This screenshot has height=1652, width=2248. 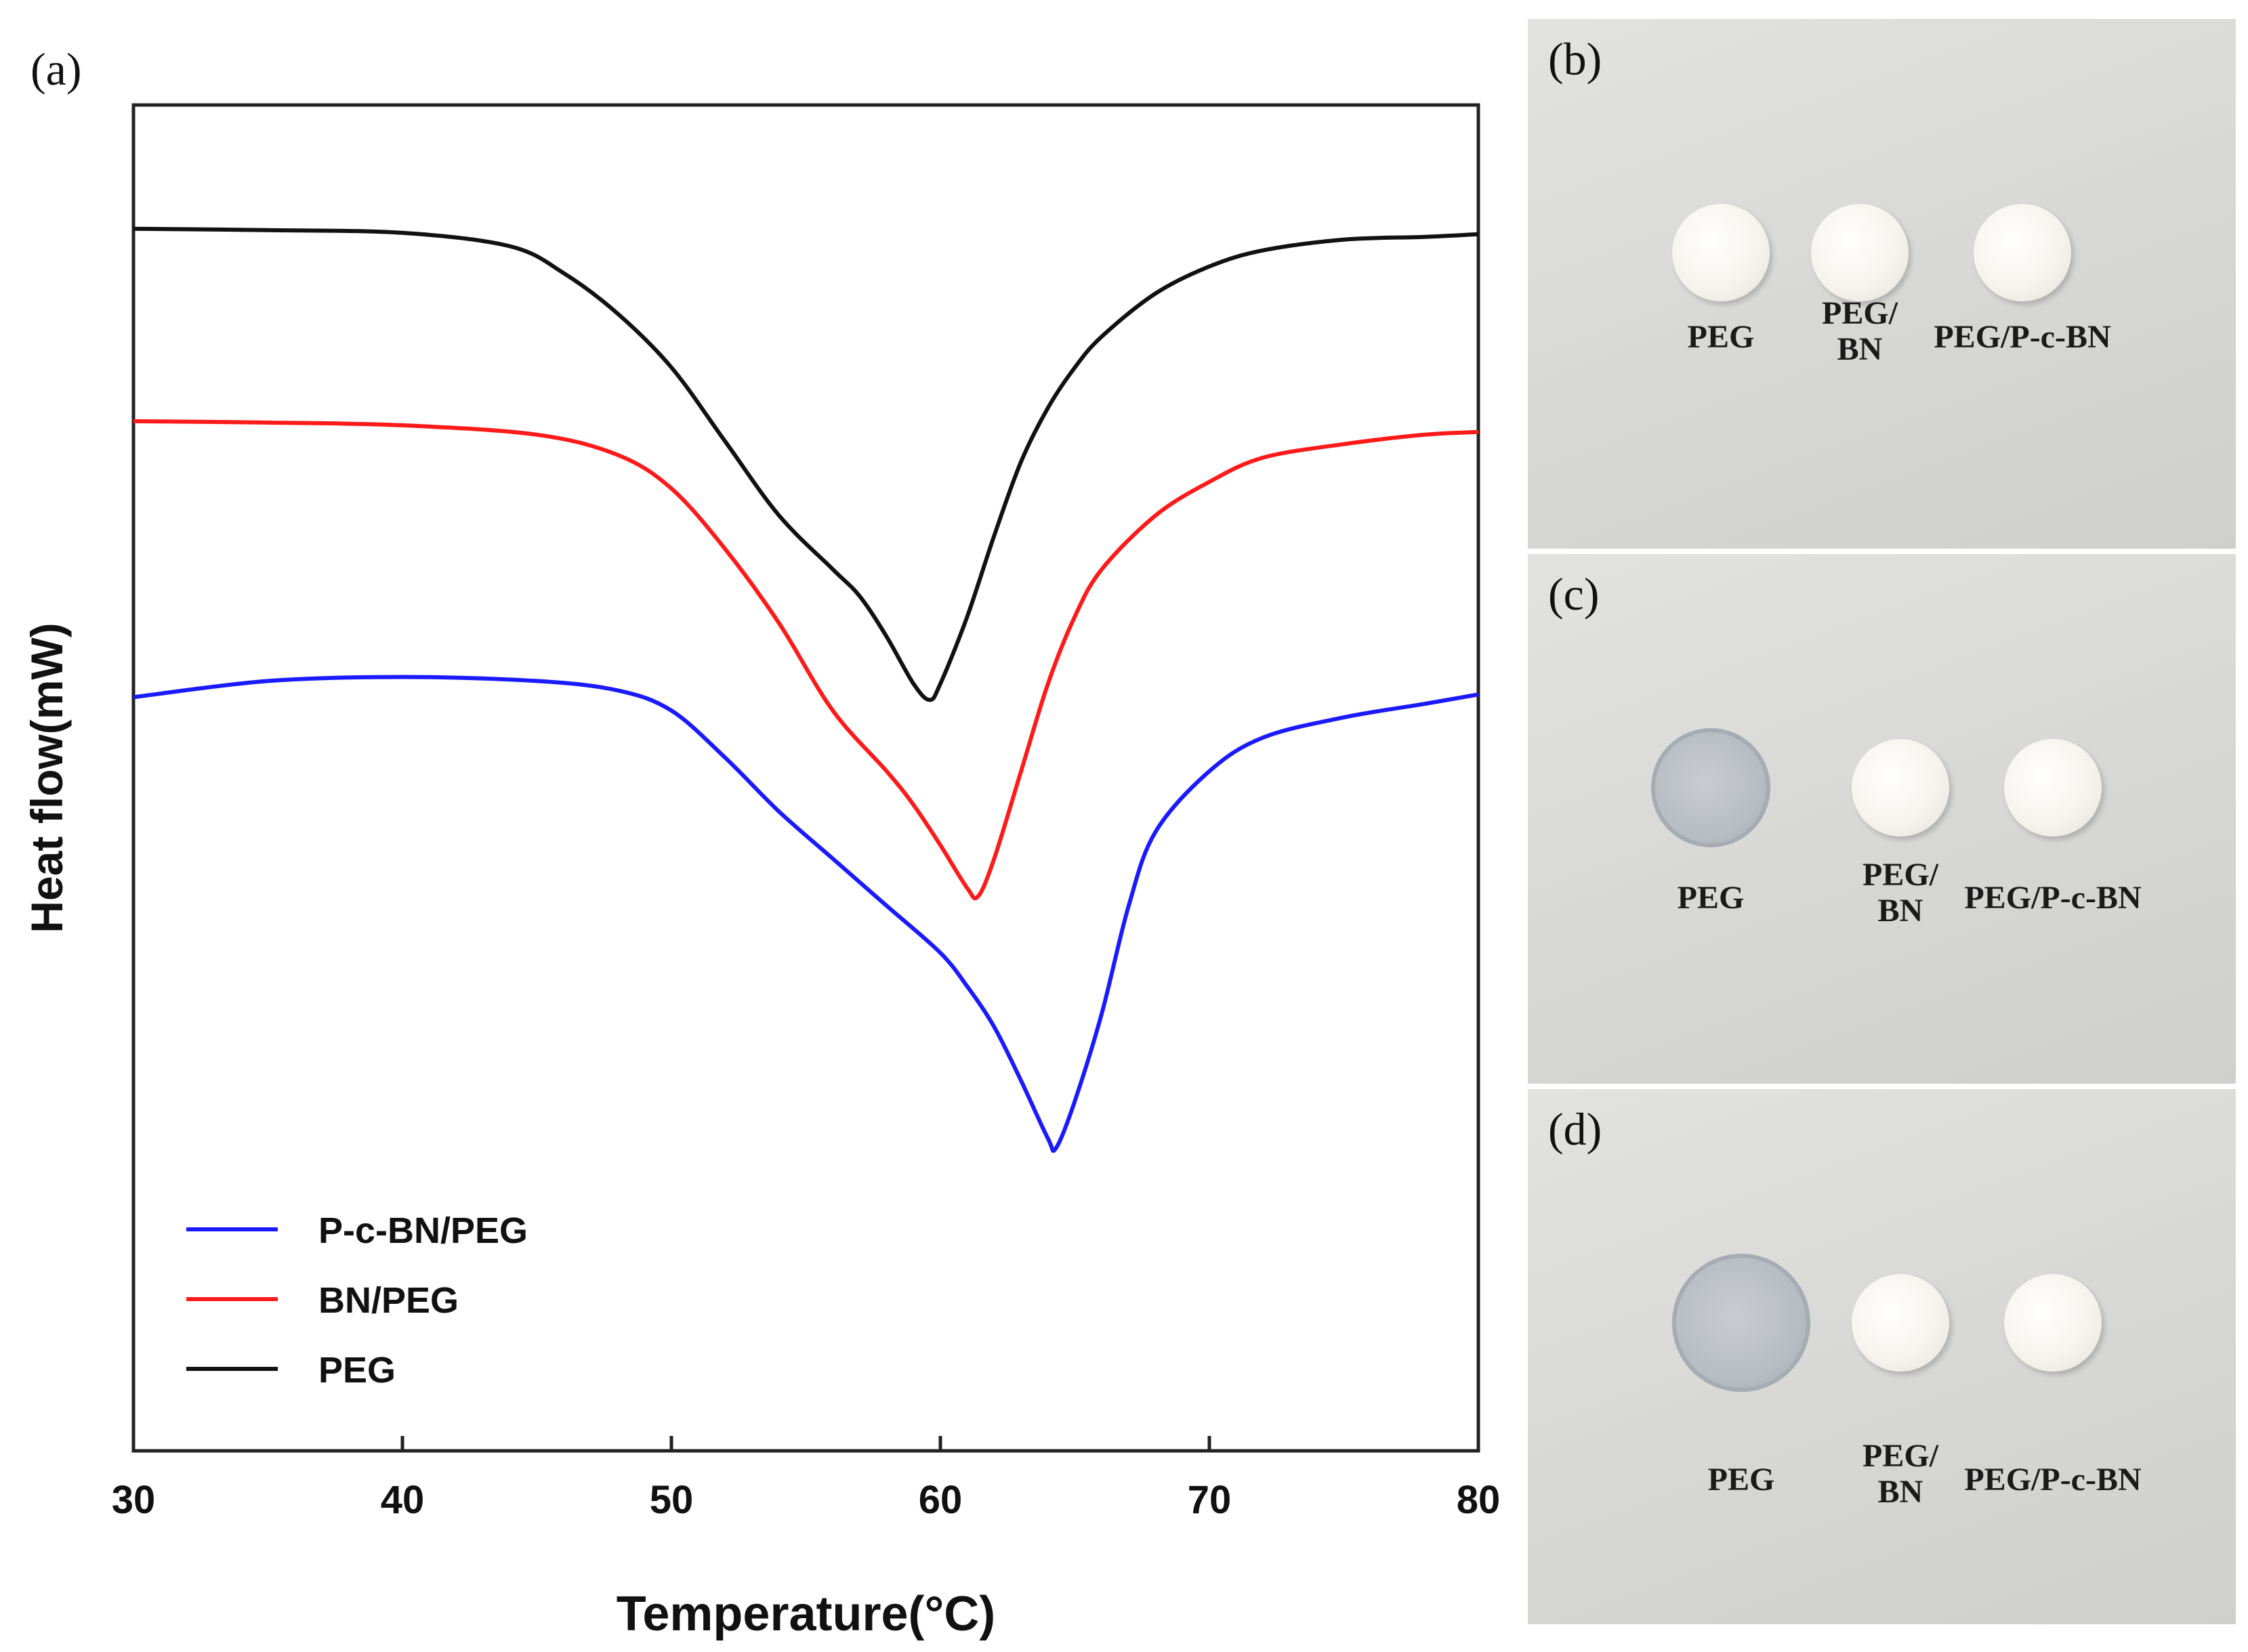 I want to click on legend-label-0: P-c-BN/PEG, so click(x=423, y=1230).